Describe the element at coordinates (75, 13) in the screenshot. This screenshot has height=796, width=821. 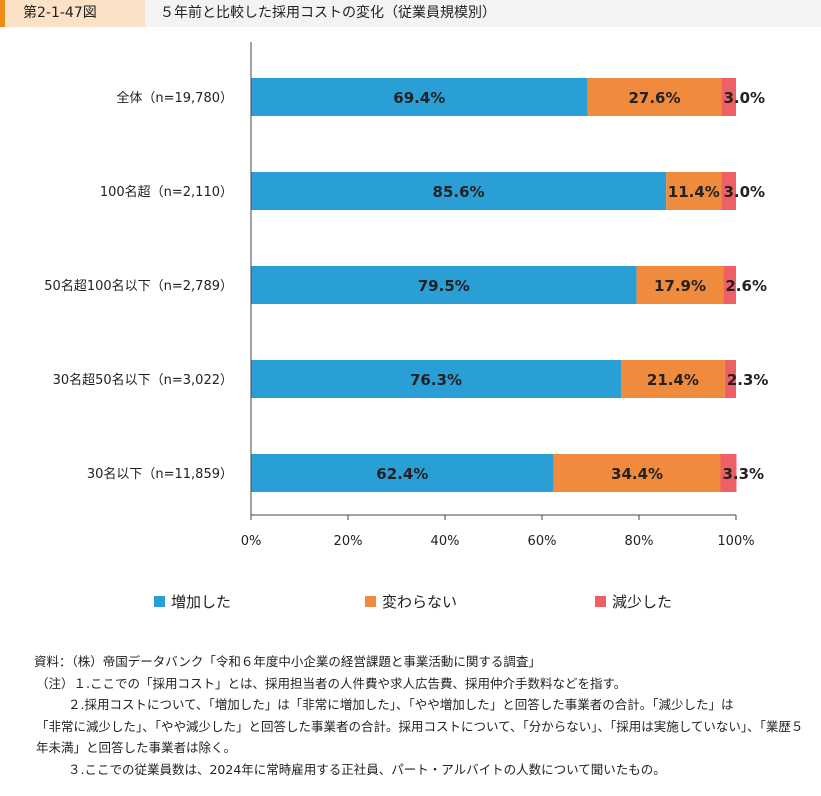
I see `figure-number: 第2-1-47図` at that location.